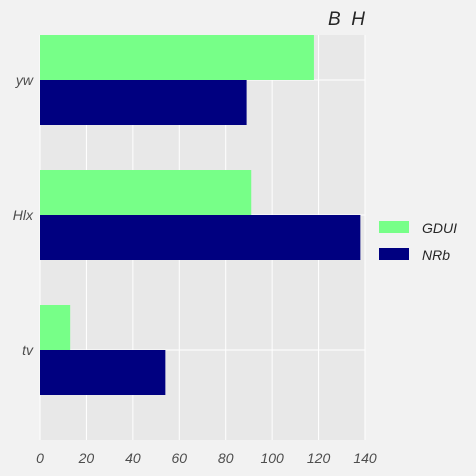  Describe the element at coordinates (319, 458) in the screenshot. I see `x-tick-label: 120` at that location.